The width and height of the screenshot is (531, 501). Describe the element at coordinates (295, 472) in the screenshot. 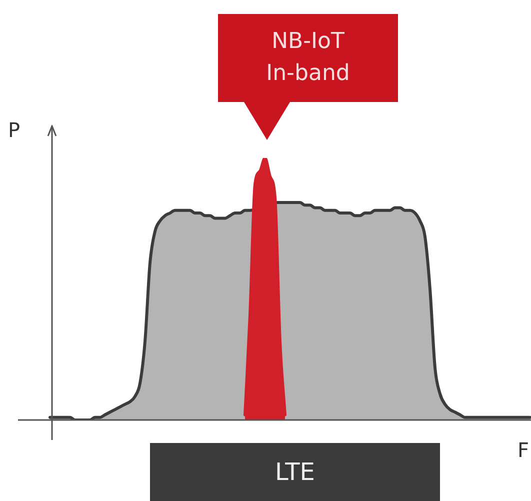

I see `label-box: LTE` at that location.